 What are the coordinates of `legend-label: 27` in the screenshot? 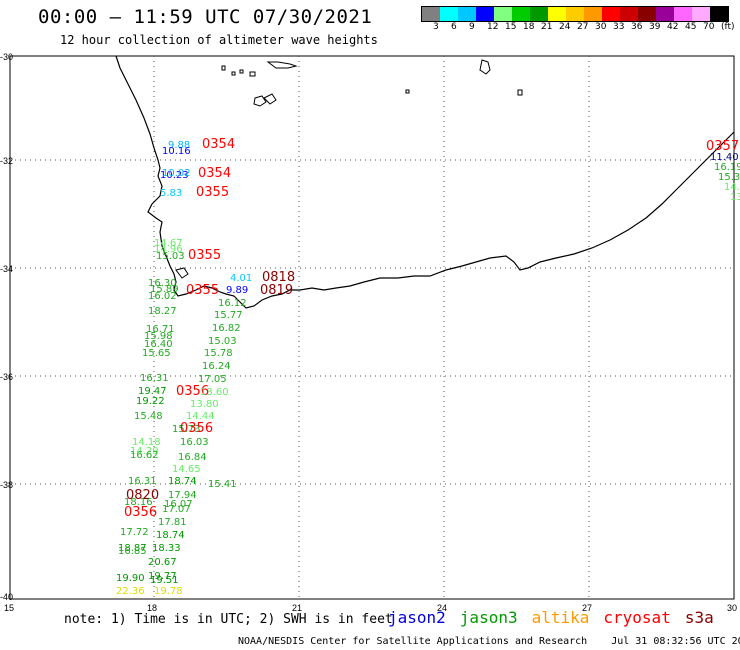 It's located at (583, 27).